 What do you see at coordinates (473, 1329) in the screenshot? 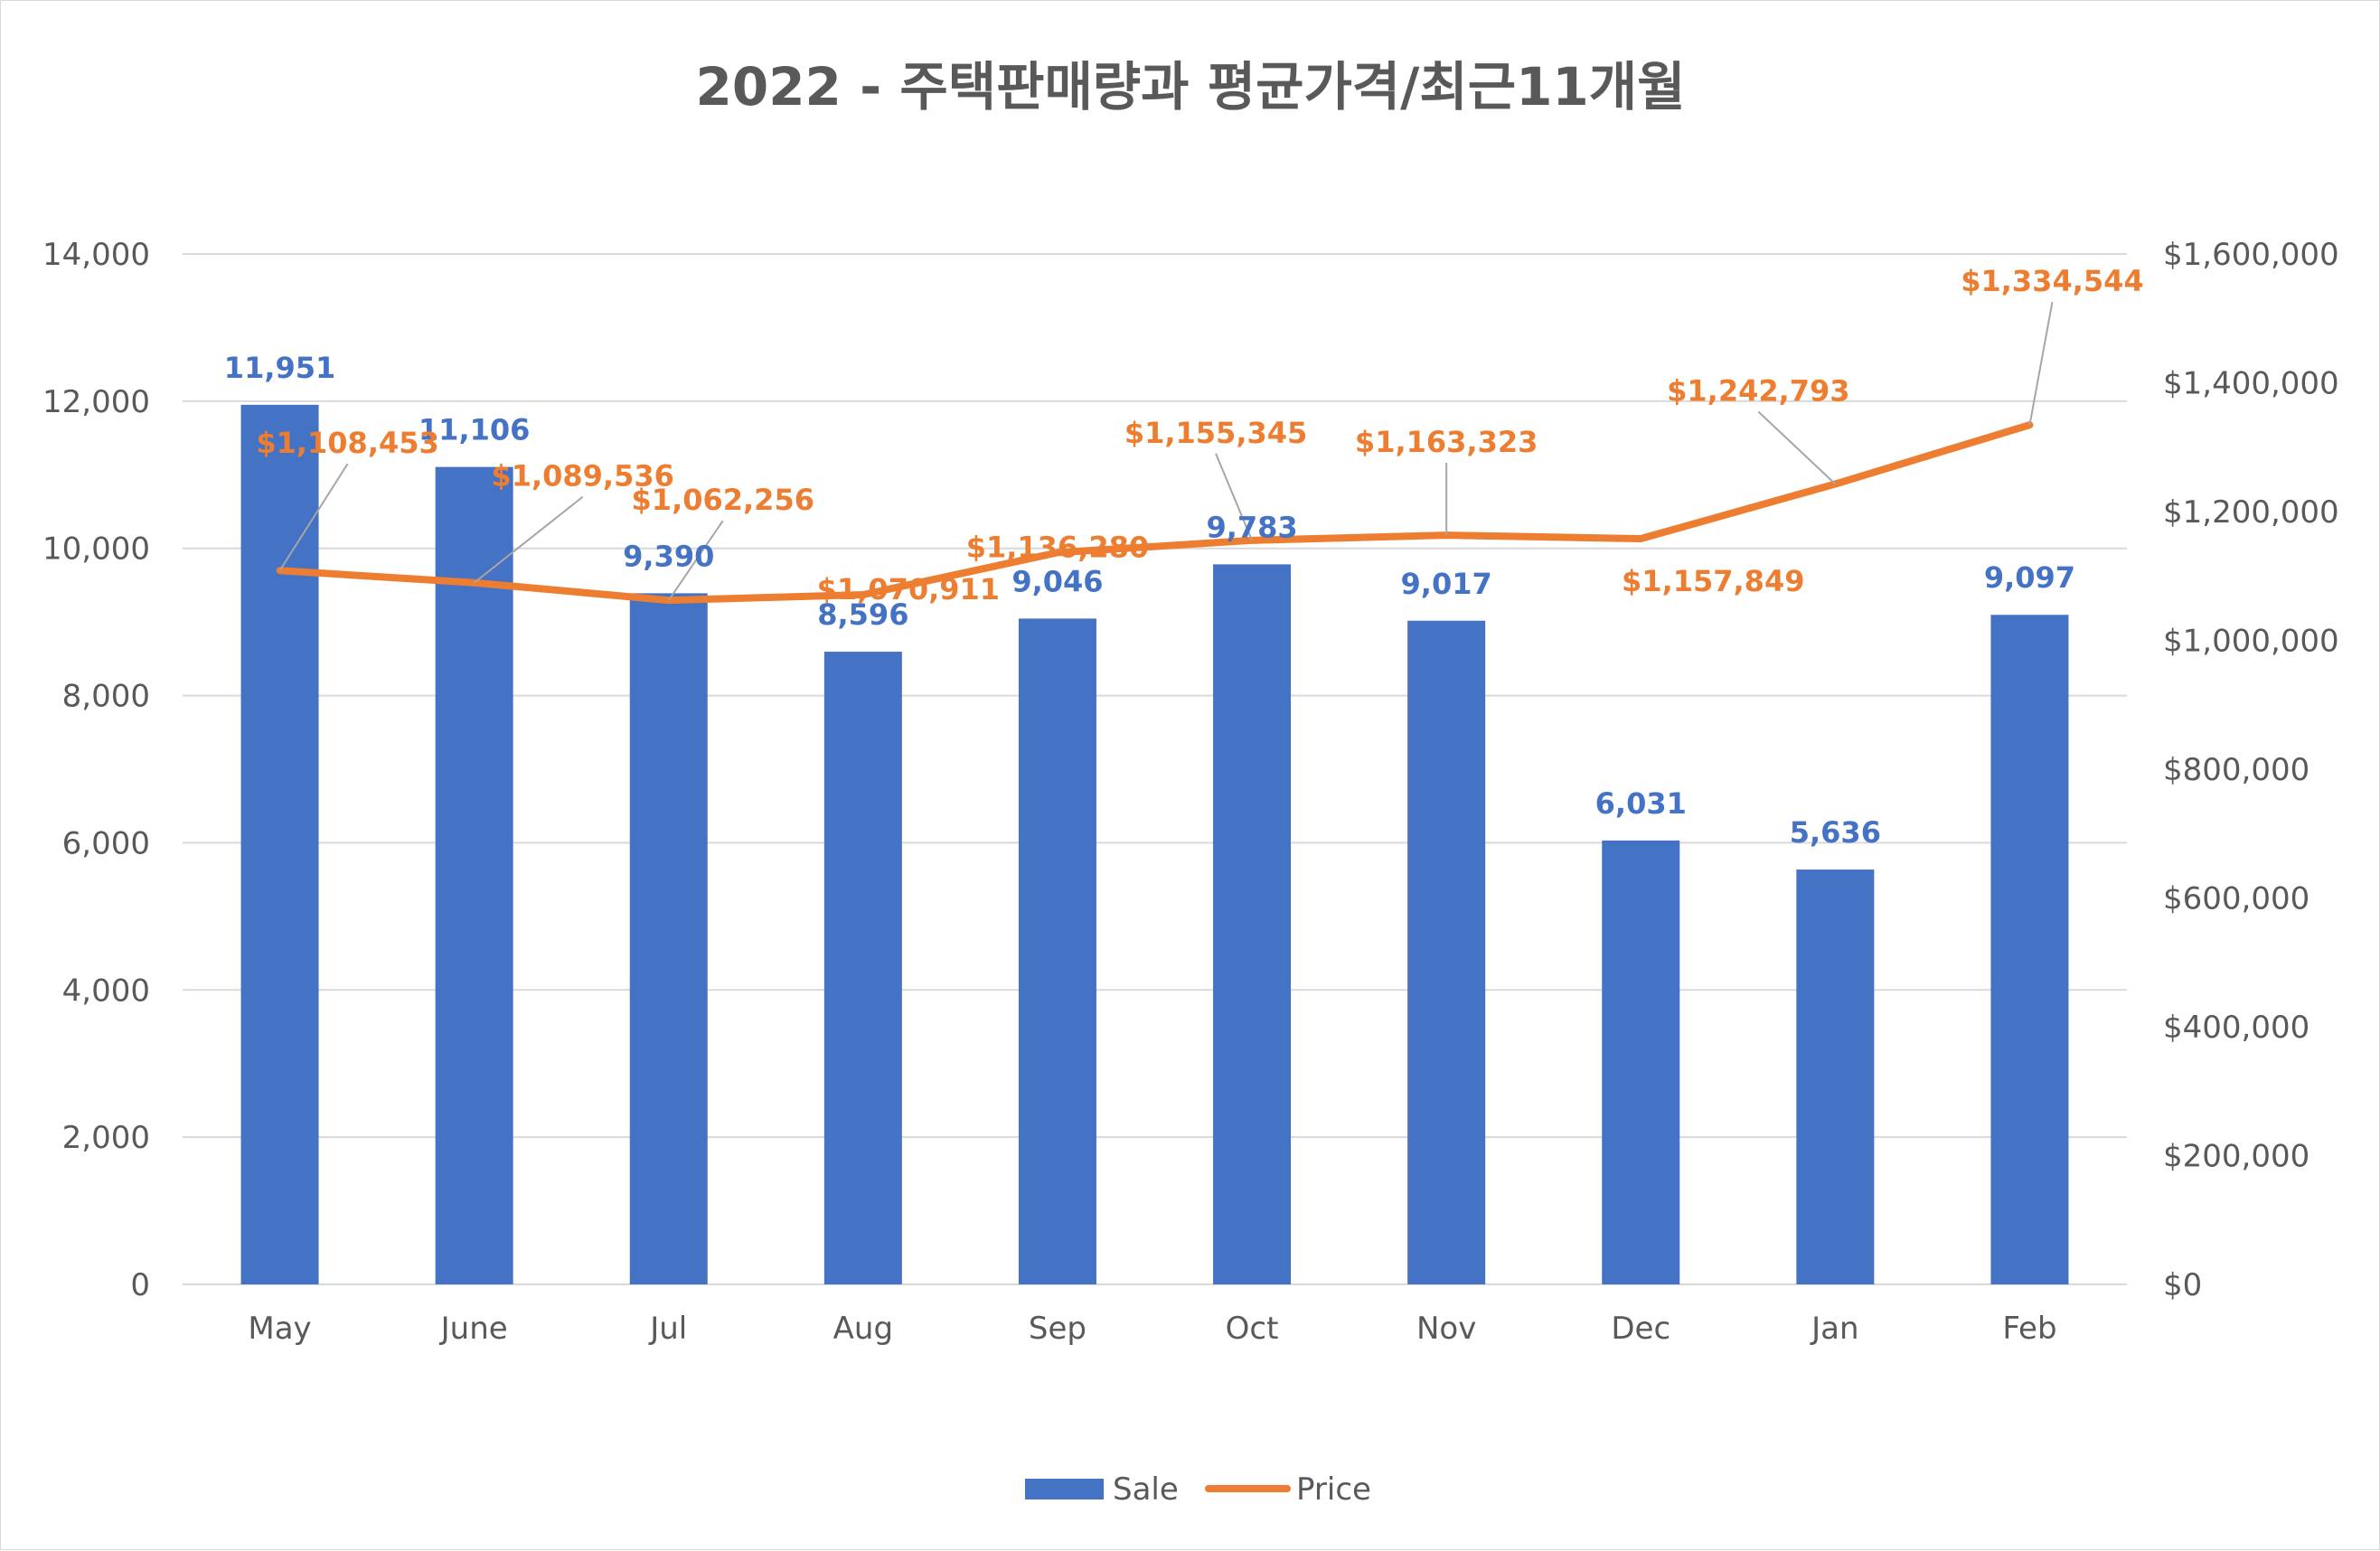
I see `category-label: June` at bounding box center [473, 1329].